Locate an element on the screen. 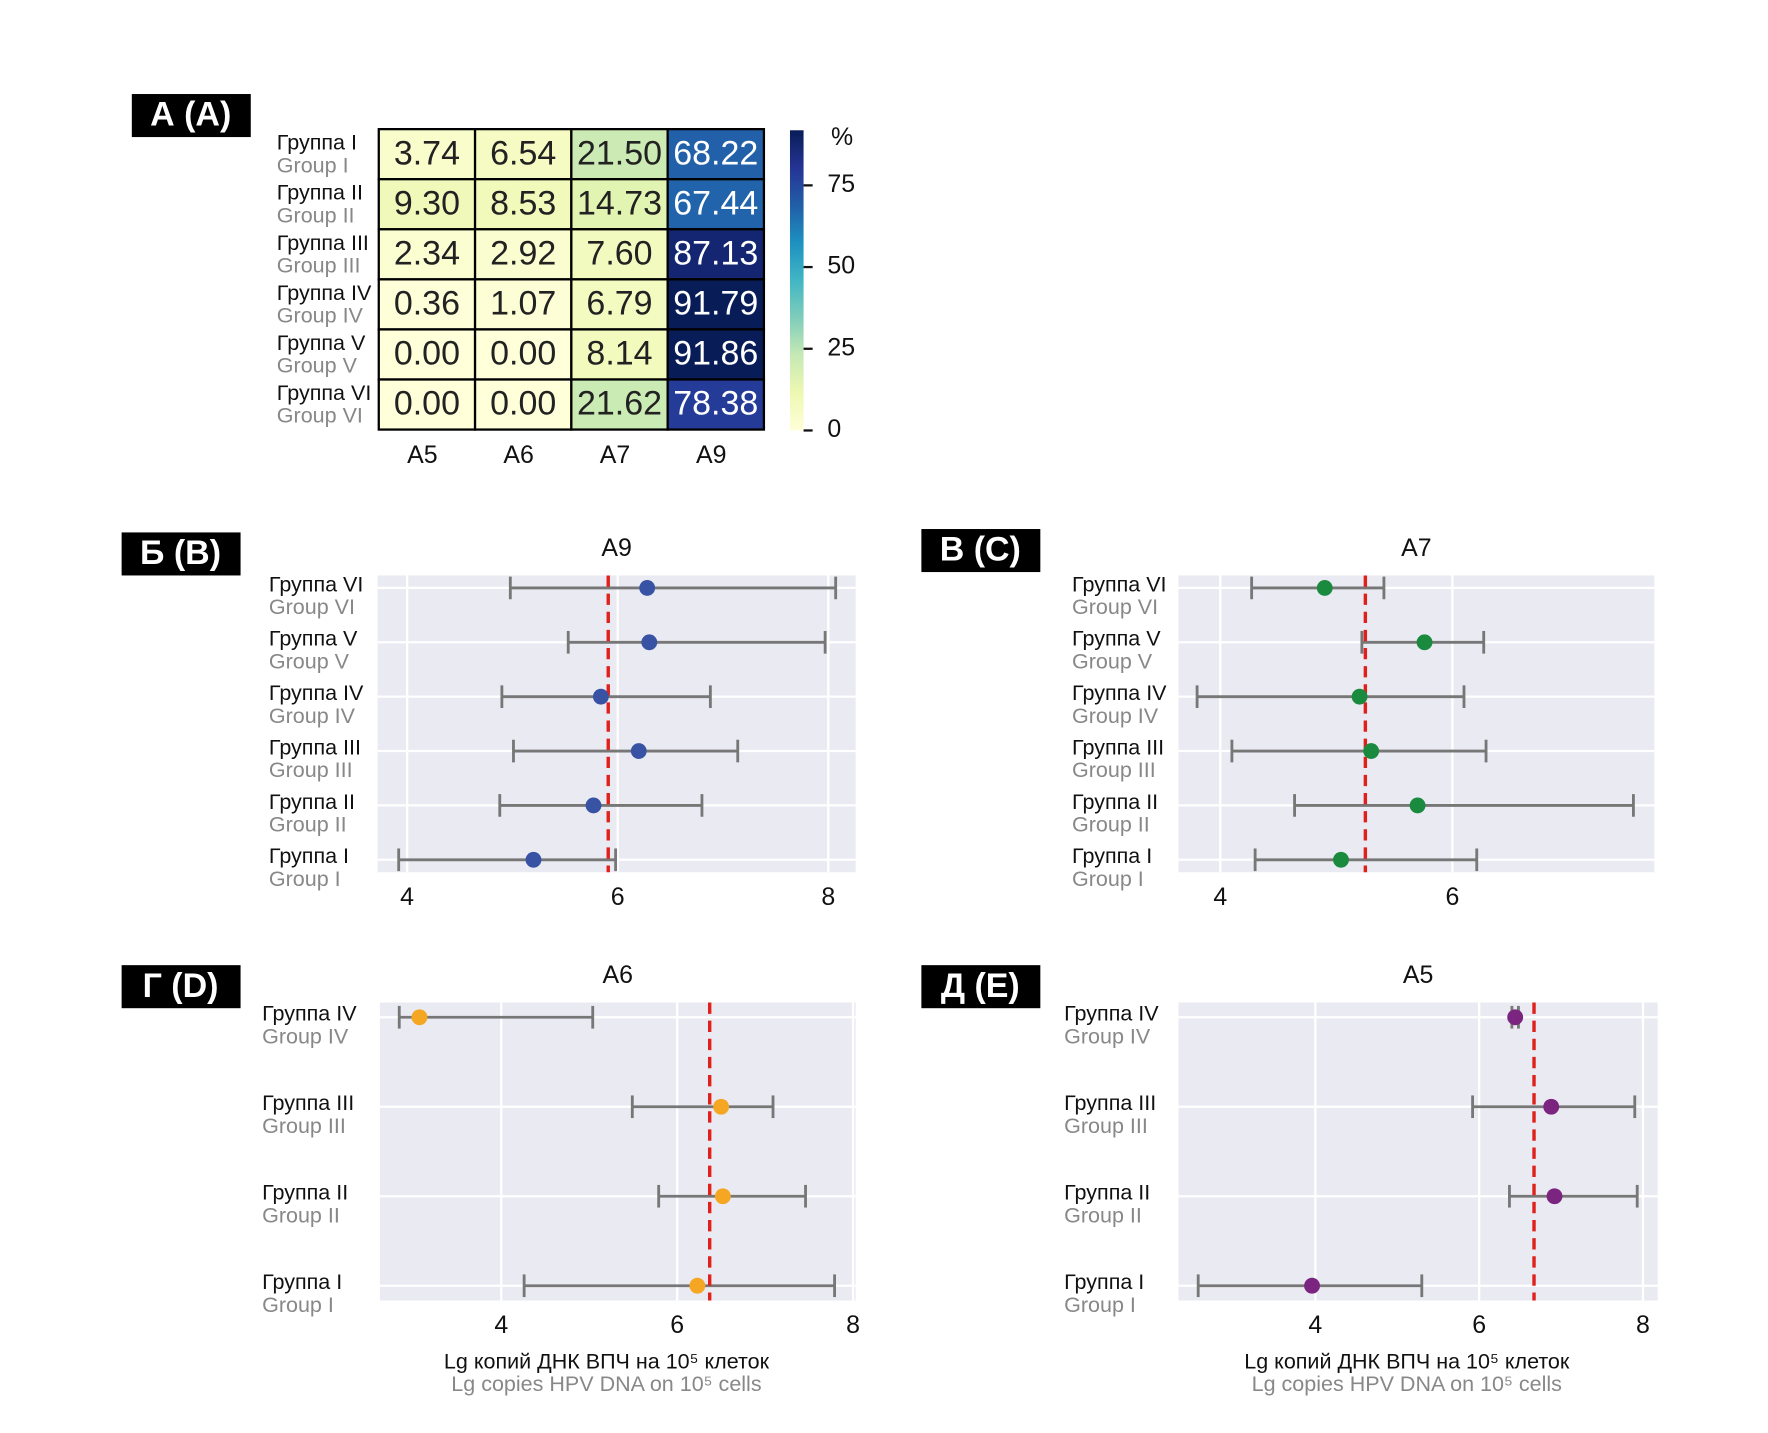 This screenshot has width=1768, height=1433. category-label-en: Group II is located at coordinates (1111, 825).